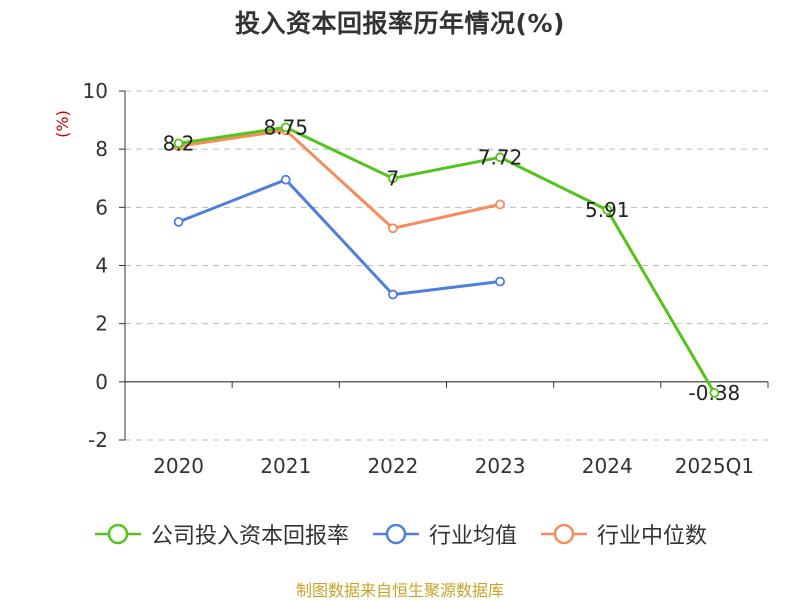  Describe the element at coordinates (400, 23) in the screenshot. I see `chart-title: 投入资本回报率历年情况(%)` at that location.